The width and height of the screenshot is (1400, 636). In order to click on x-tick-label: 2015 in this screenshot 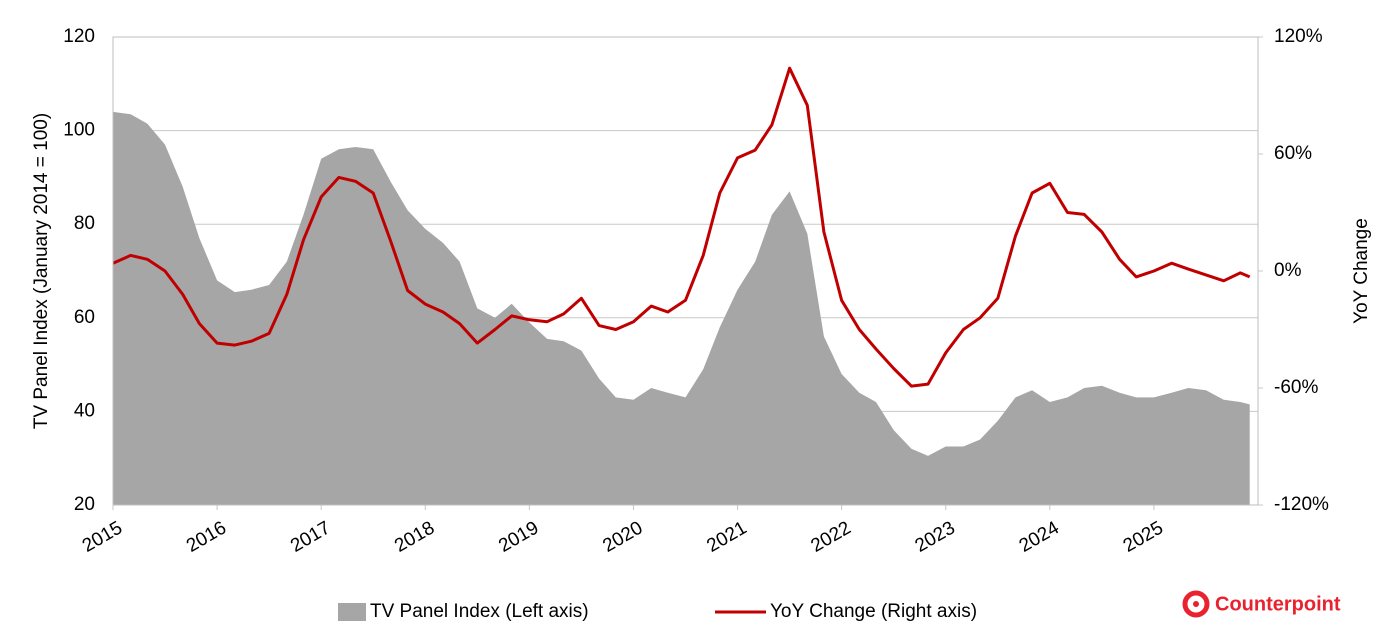, I will do `click(102, 536)`.